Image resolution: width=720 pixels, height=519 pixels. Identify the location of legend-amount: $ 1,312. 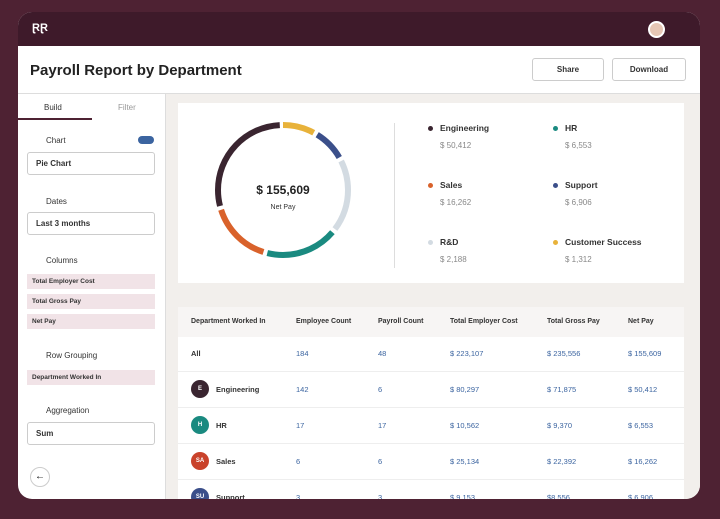
(578, 259).